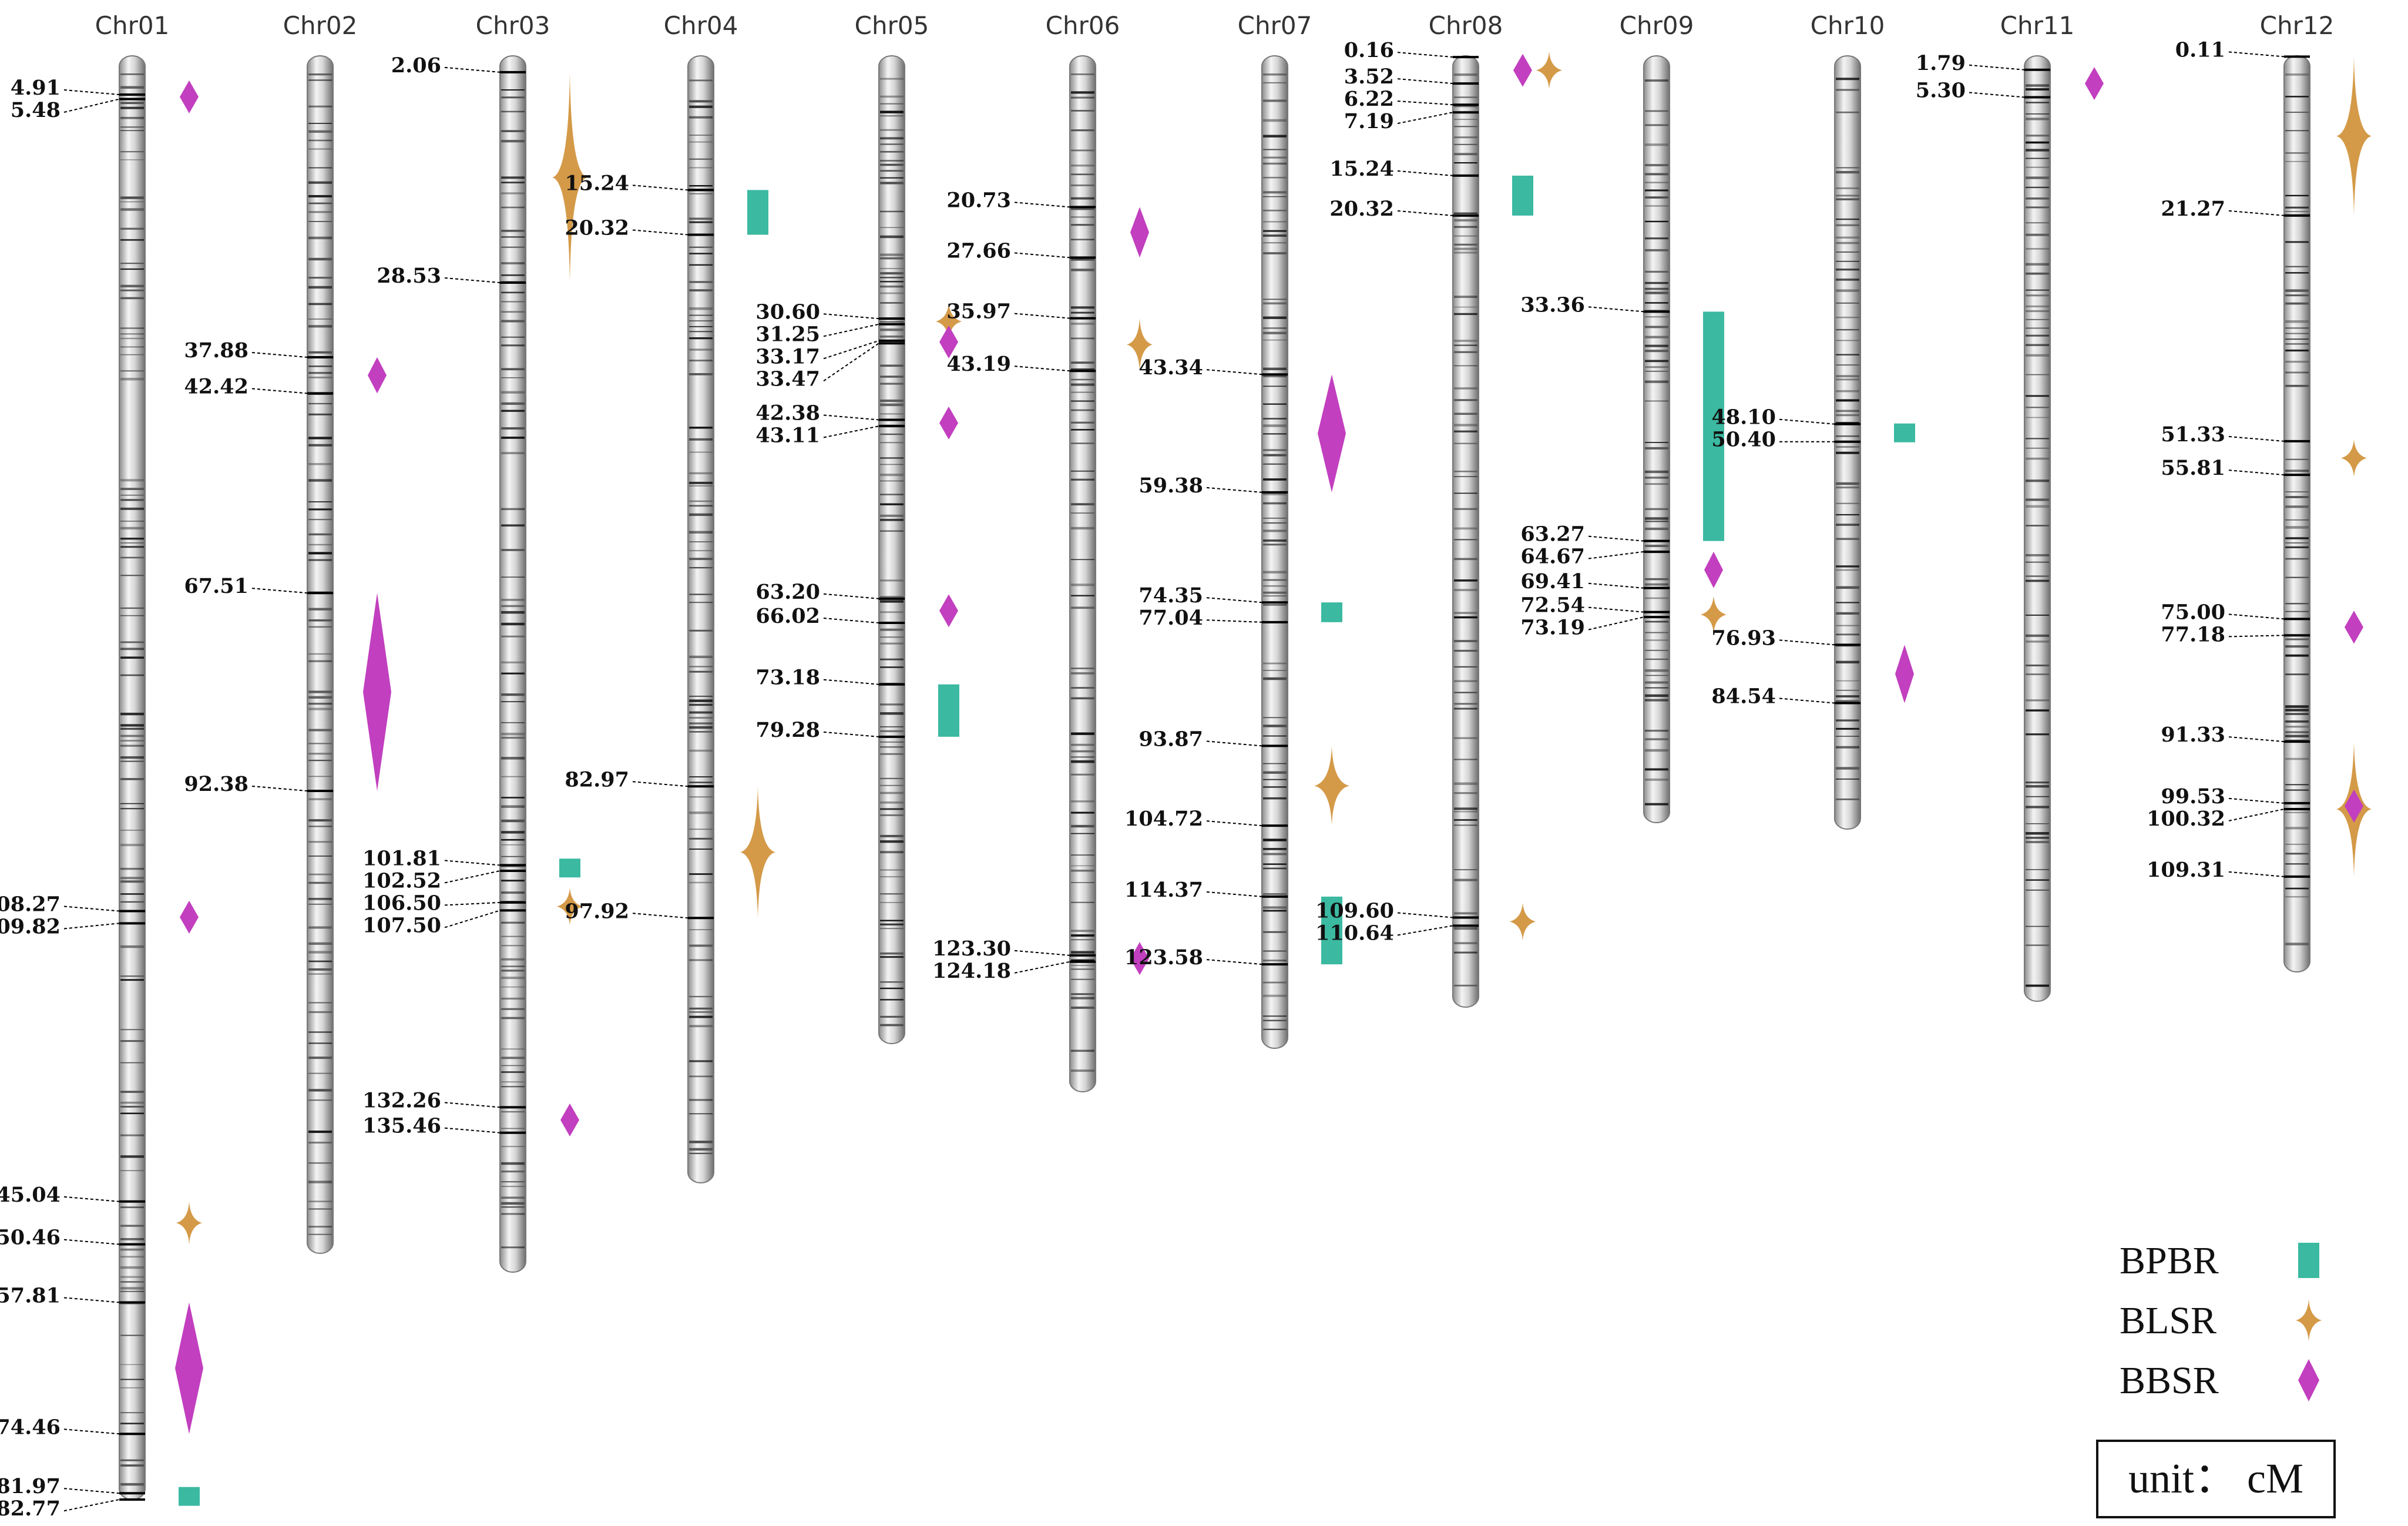 This screenshot has height=1526, width=2408. What do you see at coordinates (1553, 557) in the screenshot?
I see `position-label: 64.67` at bounding box center [1553, 557].